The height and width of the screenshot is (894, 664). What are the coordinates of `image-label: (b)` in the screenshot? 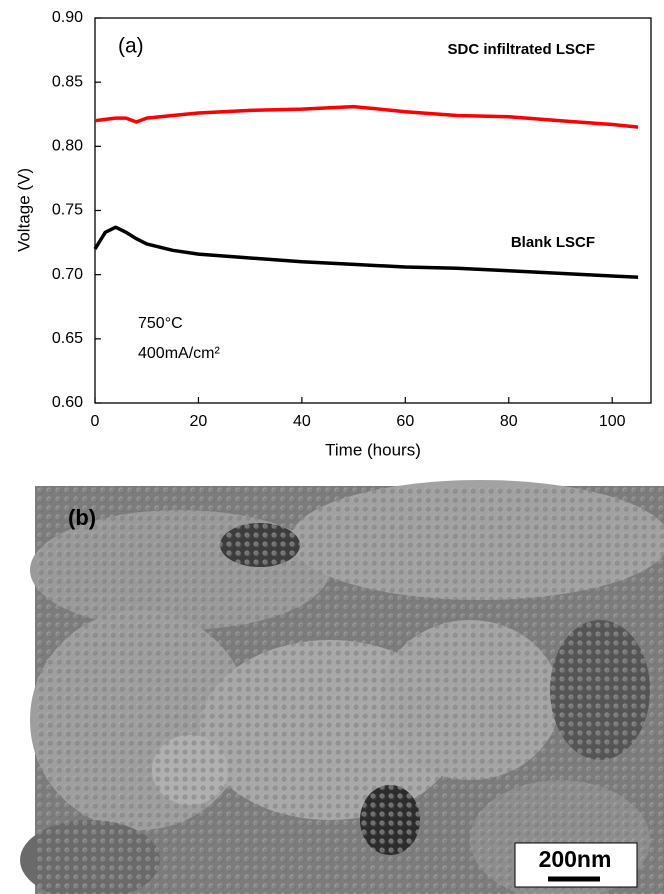 It's located at (82, 517).